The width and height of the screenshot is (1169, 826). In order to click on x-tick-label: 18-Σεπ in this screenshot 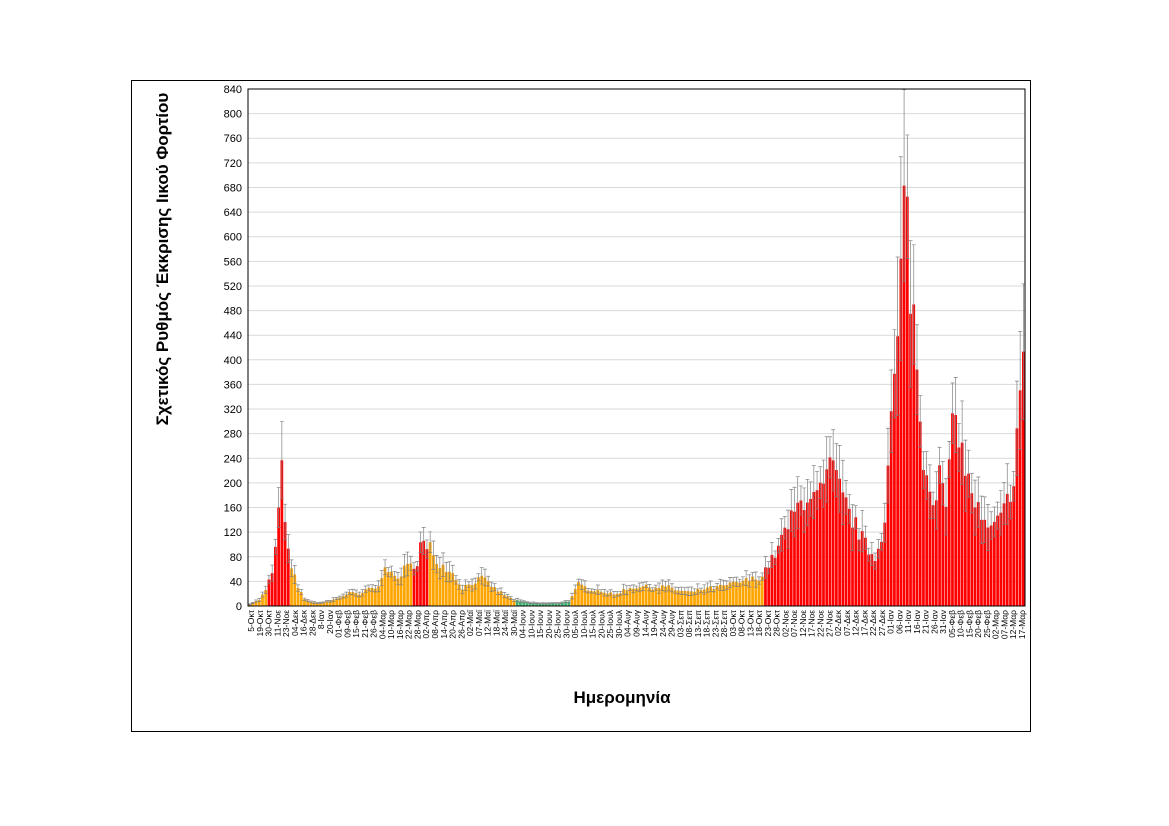, I will do `click(707, 623)`.